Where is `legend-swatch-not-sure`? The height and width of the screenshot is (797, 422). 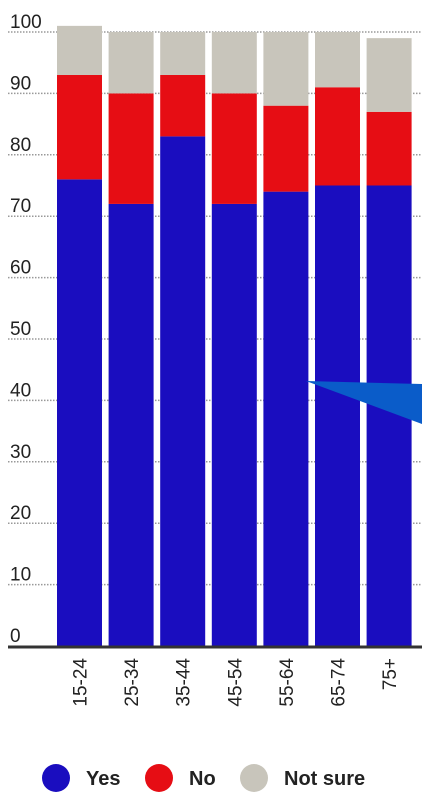 legend-swatch-not-sure is located at coordinates (254, 778).